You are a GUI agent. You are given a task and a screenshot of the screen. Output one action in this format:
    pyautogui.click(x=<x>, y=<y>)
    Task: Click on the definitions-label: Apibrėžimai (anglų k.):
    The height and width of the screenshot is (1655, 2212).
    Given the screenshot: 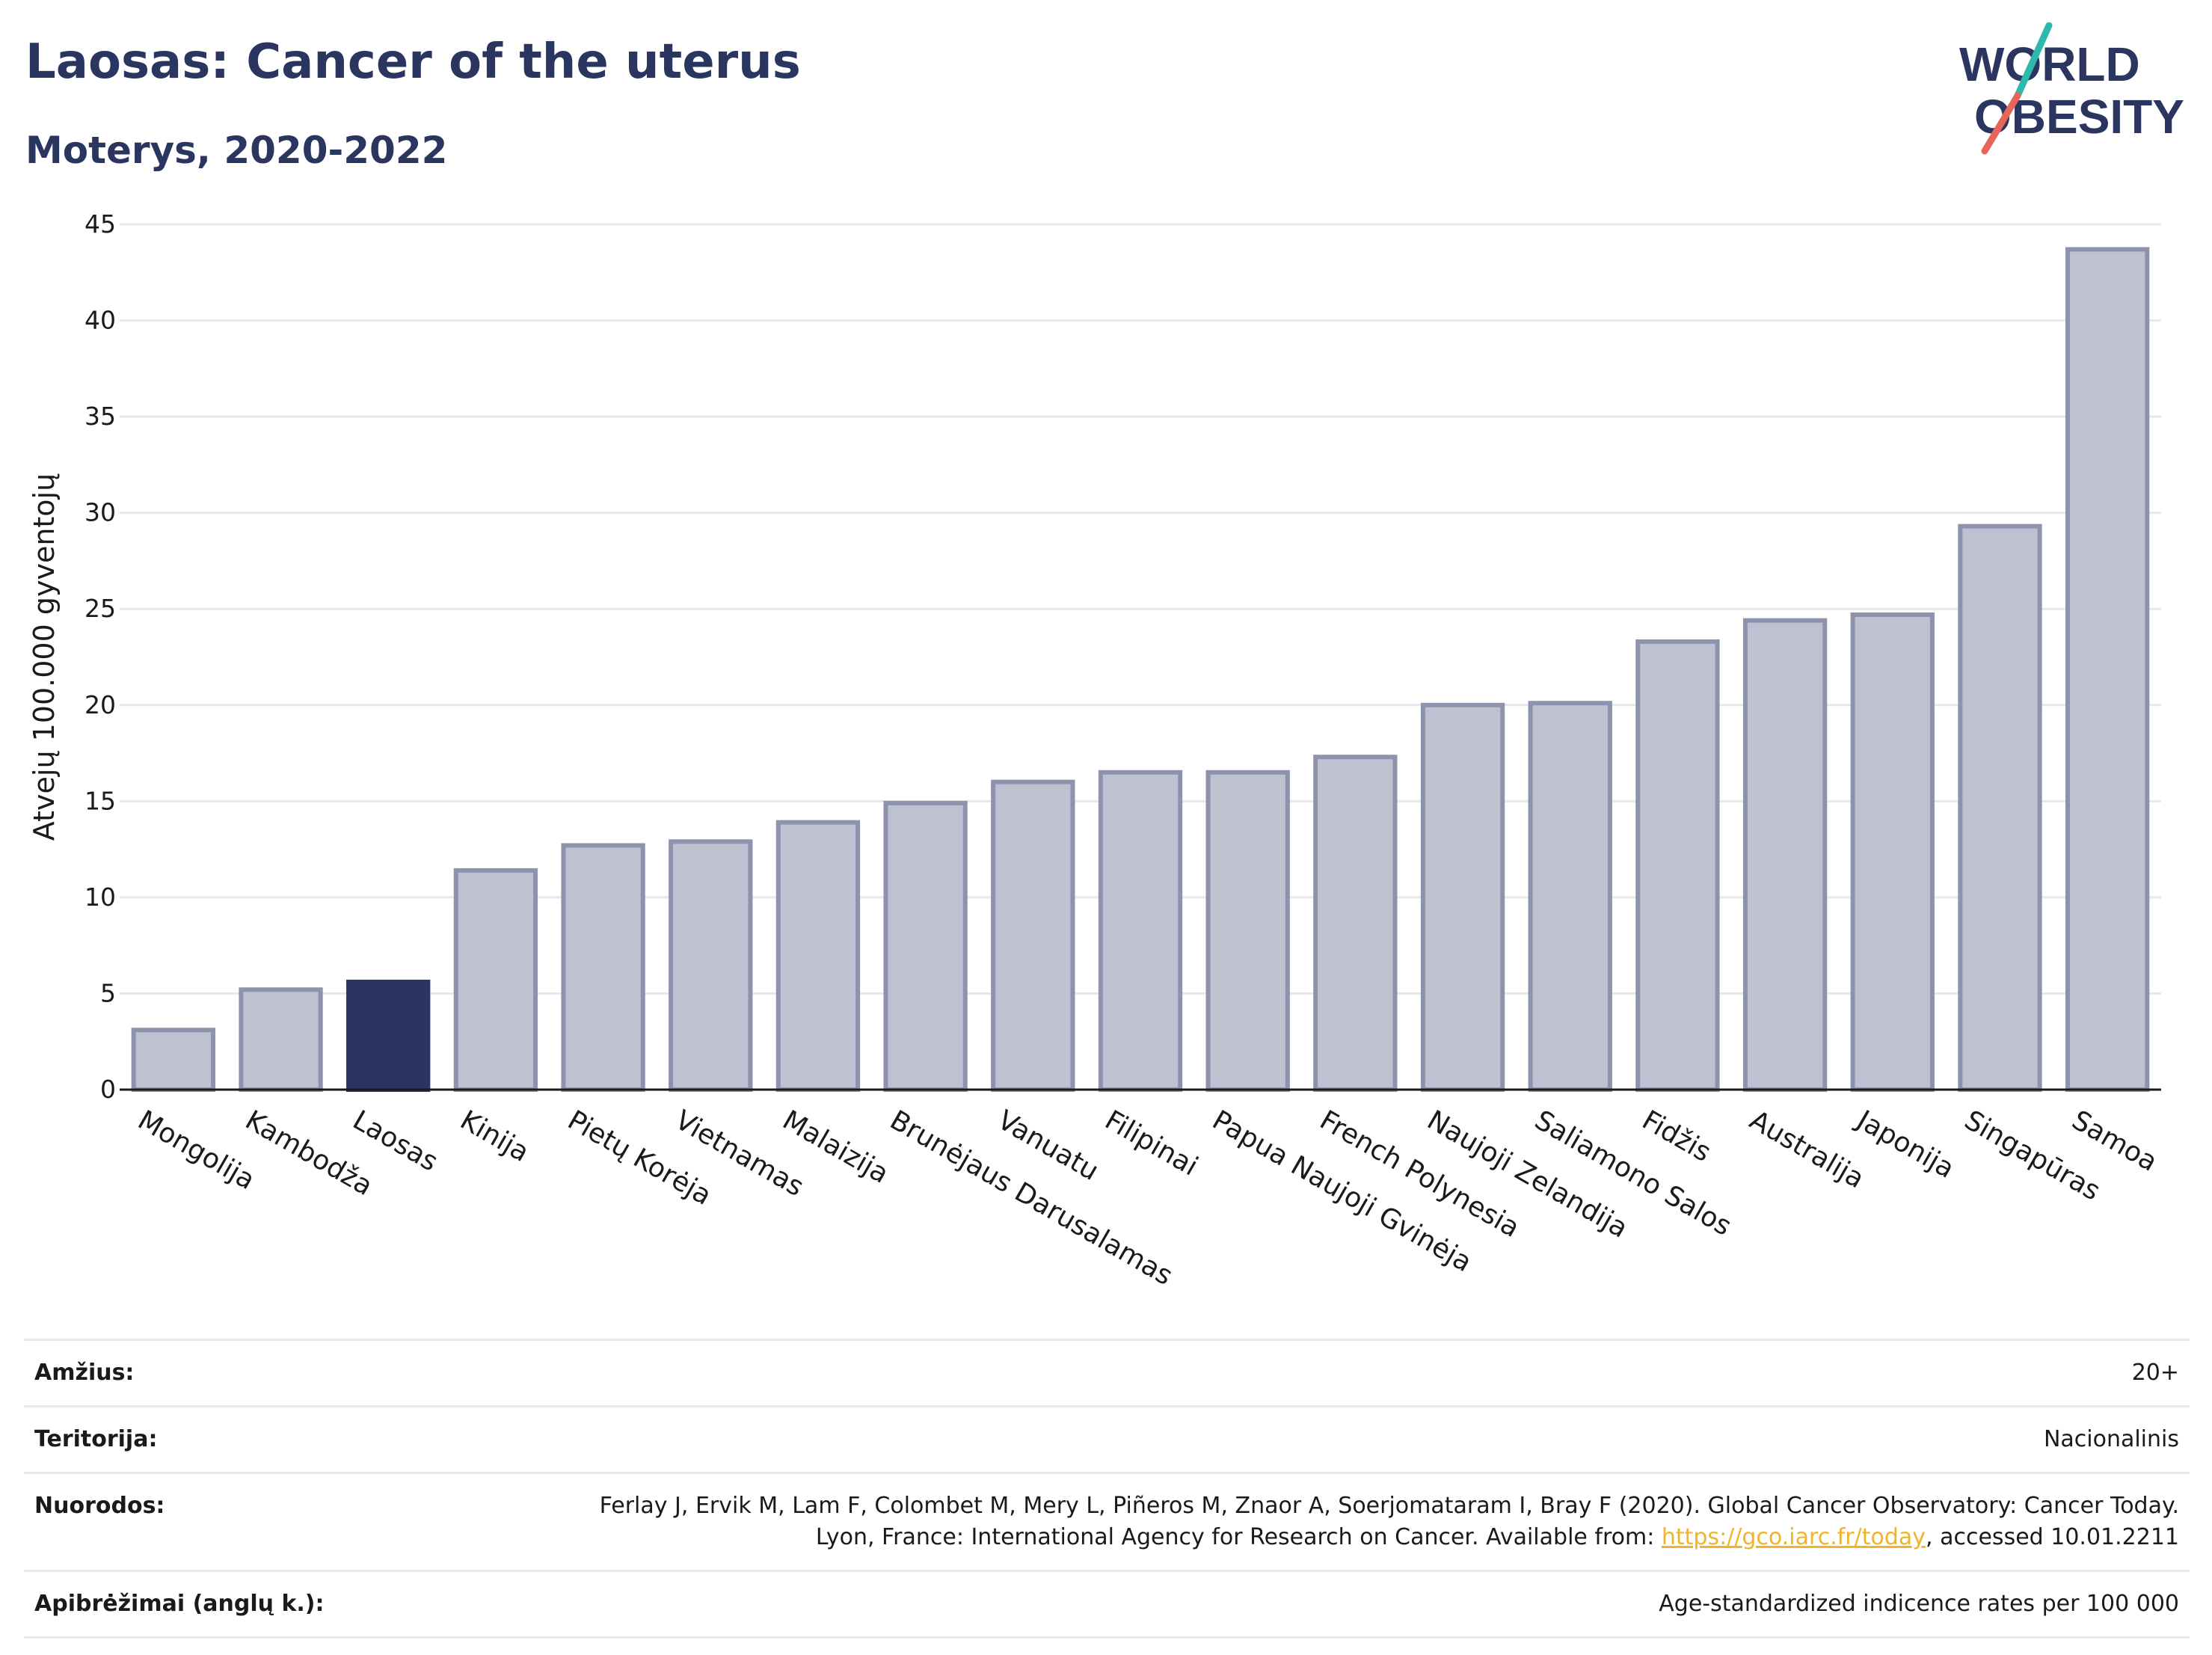 What is the action you would take?
    pyautogui.click(x=179, y=1604)
    